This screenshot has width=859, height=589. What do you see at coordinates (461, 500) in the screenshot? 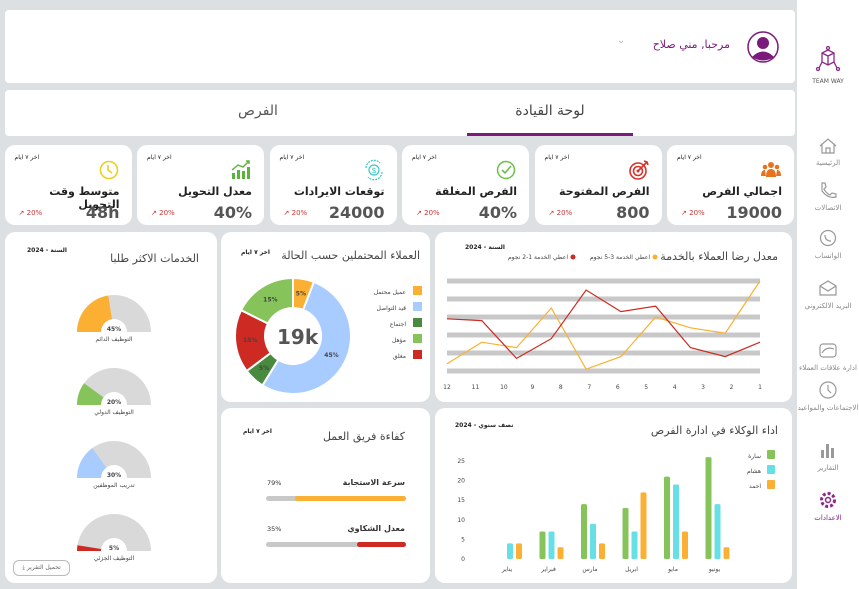
I see `y-tick-label: 15` at bounding box center [461, 500].